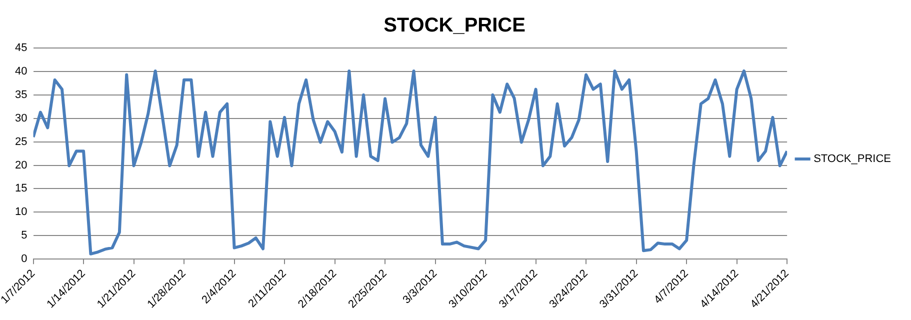 Image resolution: width=911 pixels, height=320 pixels. I want to click on y-tick-label: 15, so click(21, 188).